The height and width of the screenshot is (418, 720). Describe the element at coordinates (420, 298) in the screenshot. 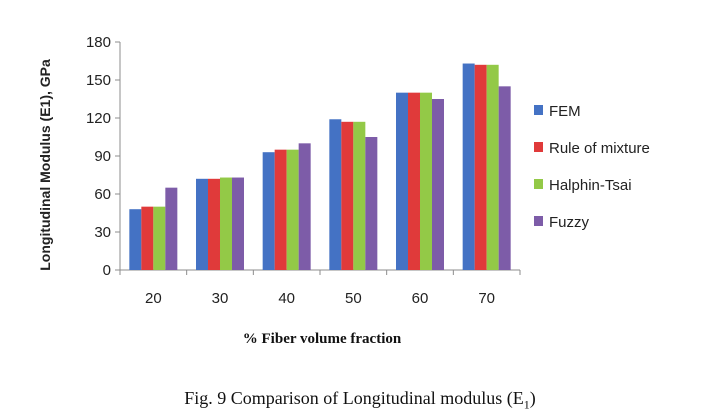

I see `x-tick-label: 60` at that location.